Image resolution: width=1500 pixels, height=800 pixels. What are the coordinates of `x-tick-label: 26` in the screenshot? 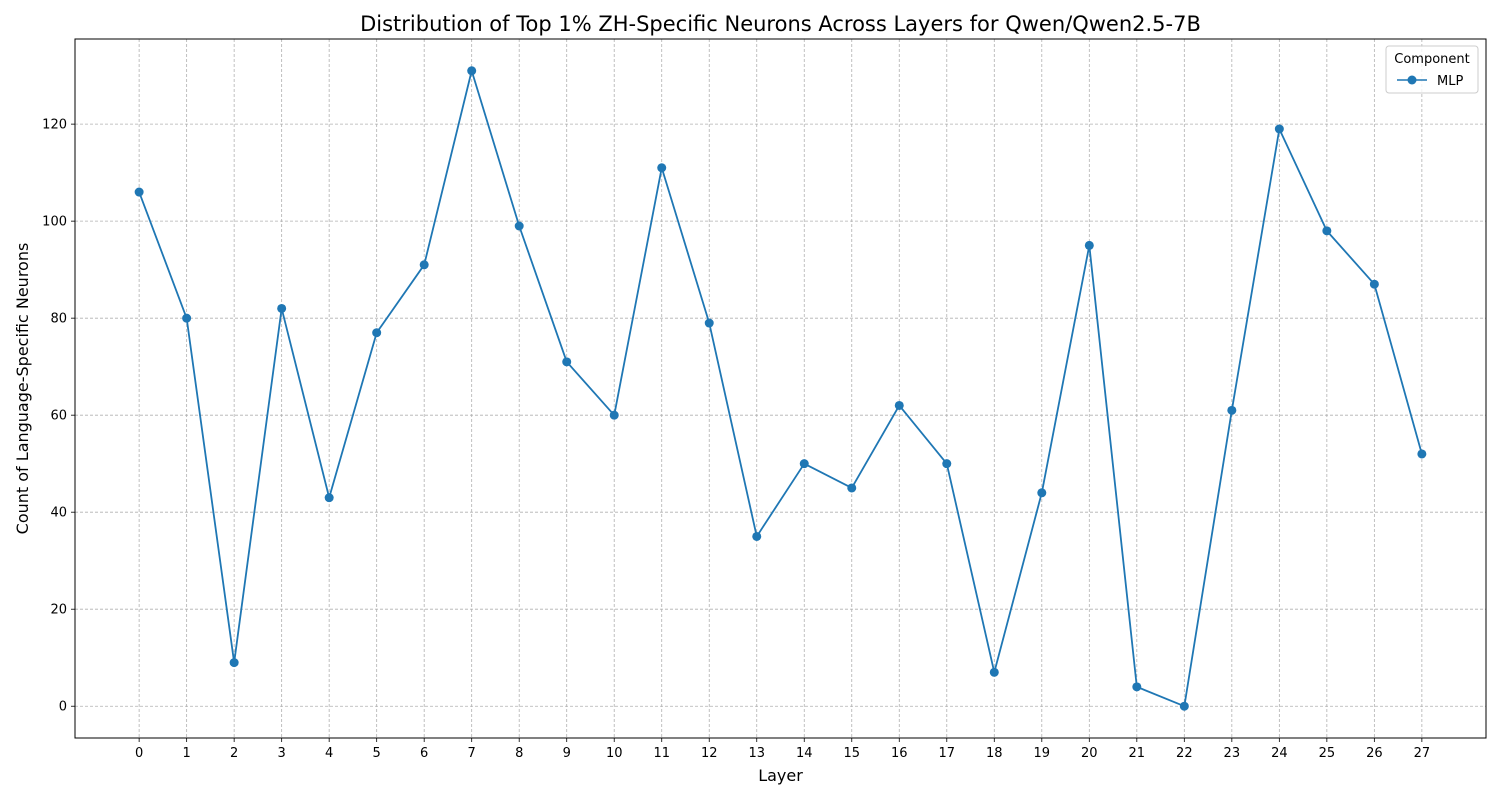 It's located at (1374, 753).